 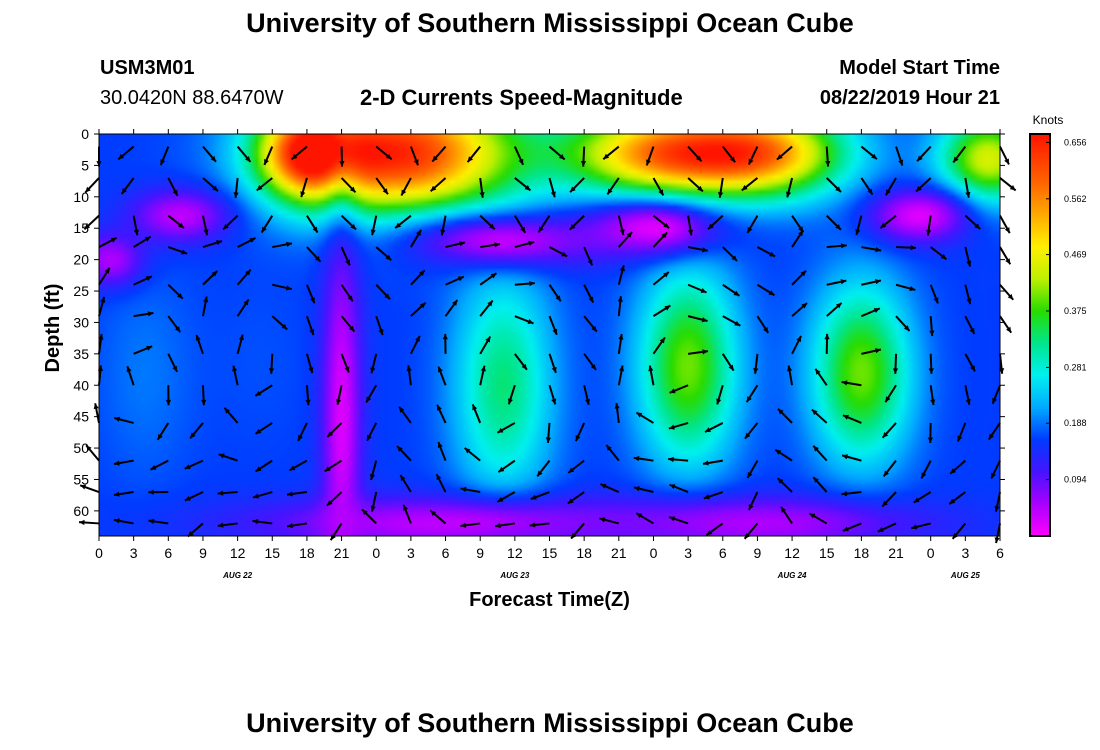 What do you see at coordinates (81, 260) in the screenshot?
I see `y-tick-label: 20` at bounding box center [81, 260].